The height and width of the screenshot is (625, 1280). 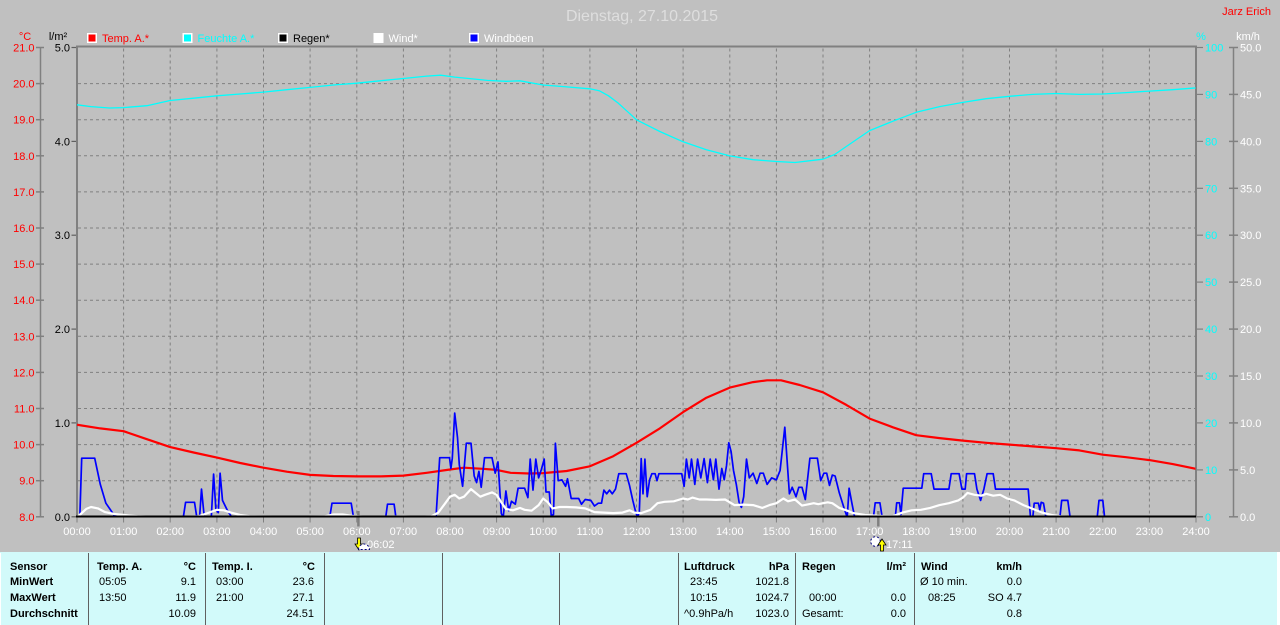 I want to click on svg-text: 35.0, so click(x=1250, y=189).